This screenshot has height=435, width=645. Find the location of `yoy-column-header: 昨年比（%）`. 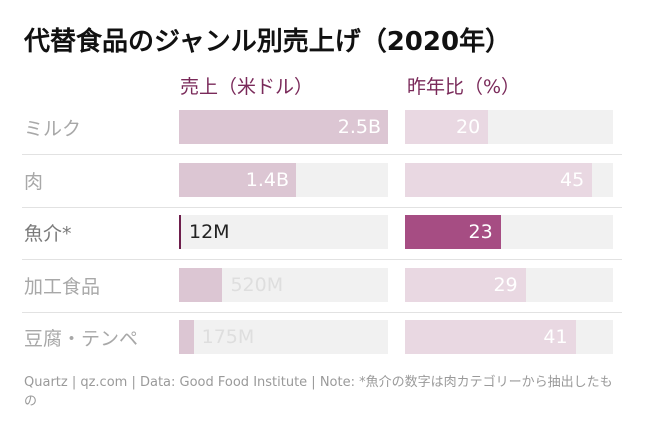

yoy-column-header: 昨年比（%） is located at coordinates (464, 87).